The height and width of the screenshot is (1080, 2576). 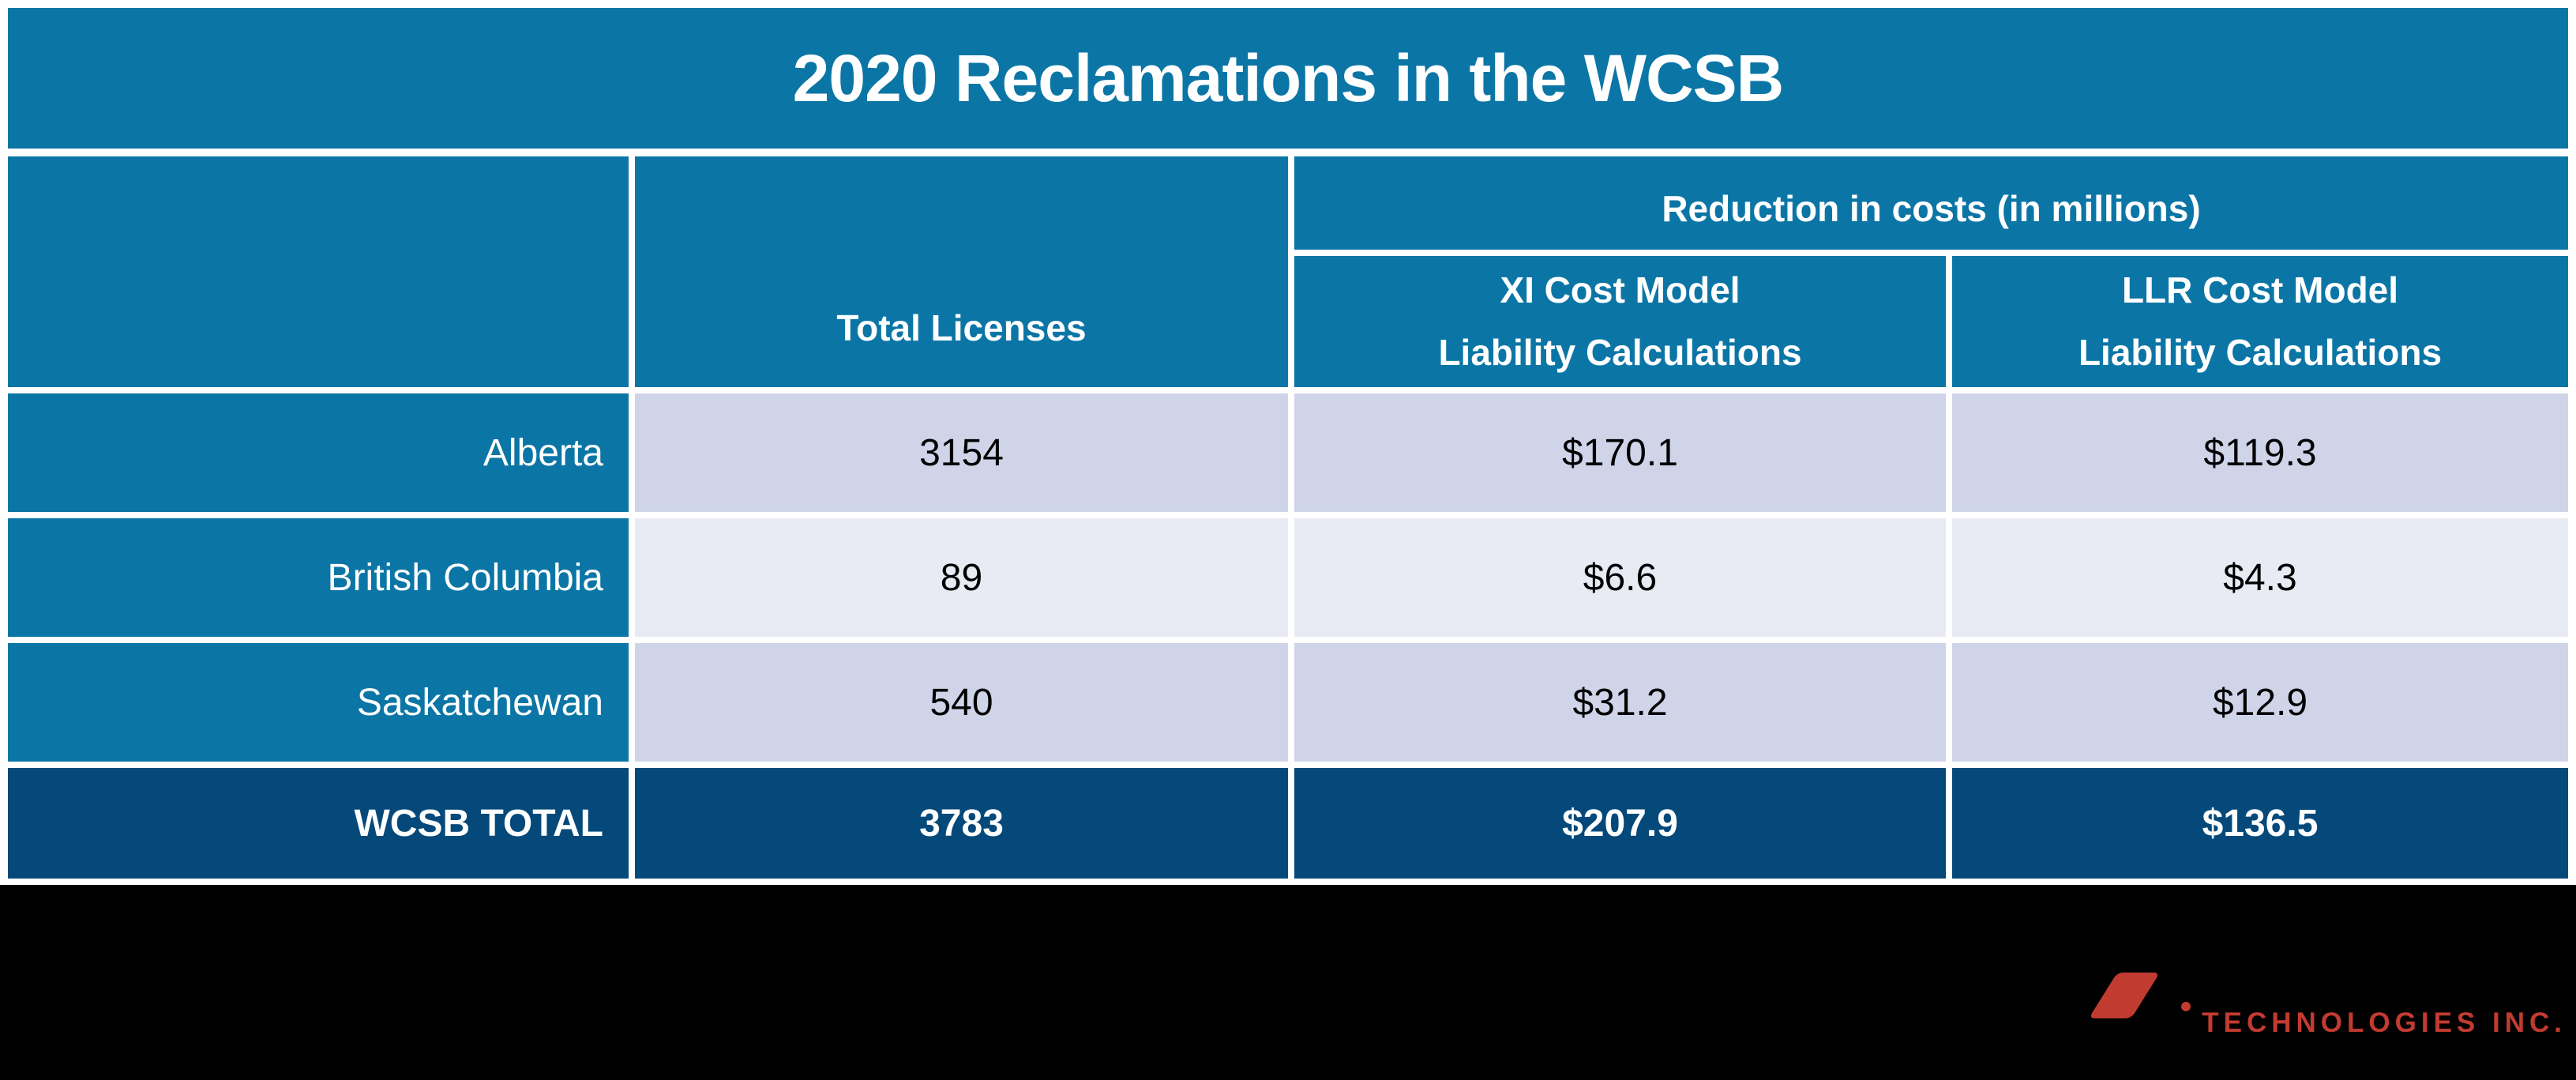 What do you see at coordinates (961, 452) in the screenshot?
I see `cell-alberta-total-licenses: 3154` at bounding box center [961, 452].